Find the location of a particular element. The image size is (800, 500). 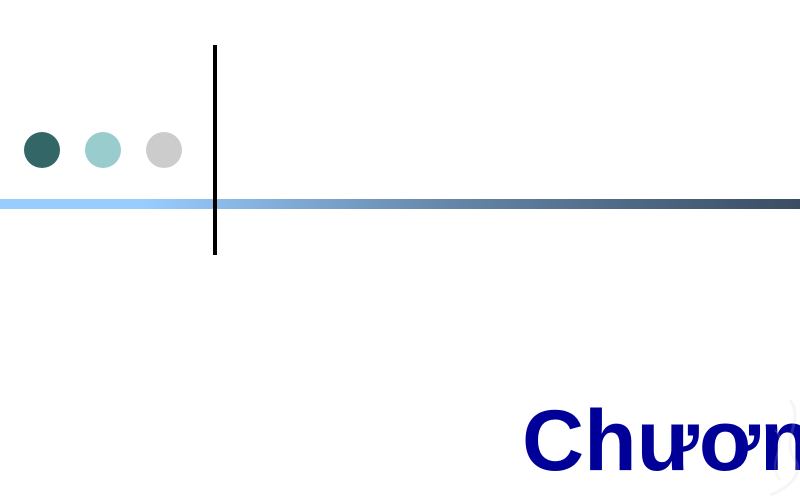

decorative-dot-gray is located at coordinates (164, 150).